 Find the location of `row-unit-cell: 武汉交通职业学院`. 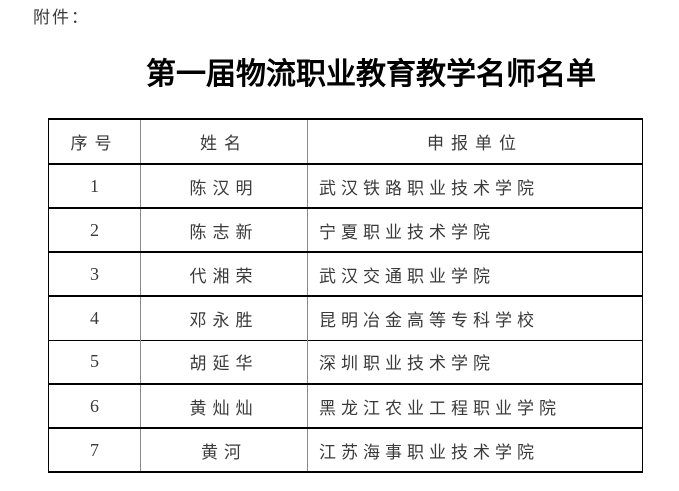

row-unit-cell: 武汉交通职业学院 is located at coordinates (475, 273).